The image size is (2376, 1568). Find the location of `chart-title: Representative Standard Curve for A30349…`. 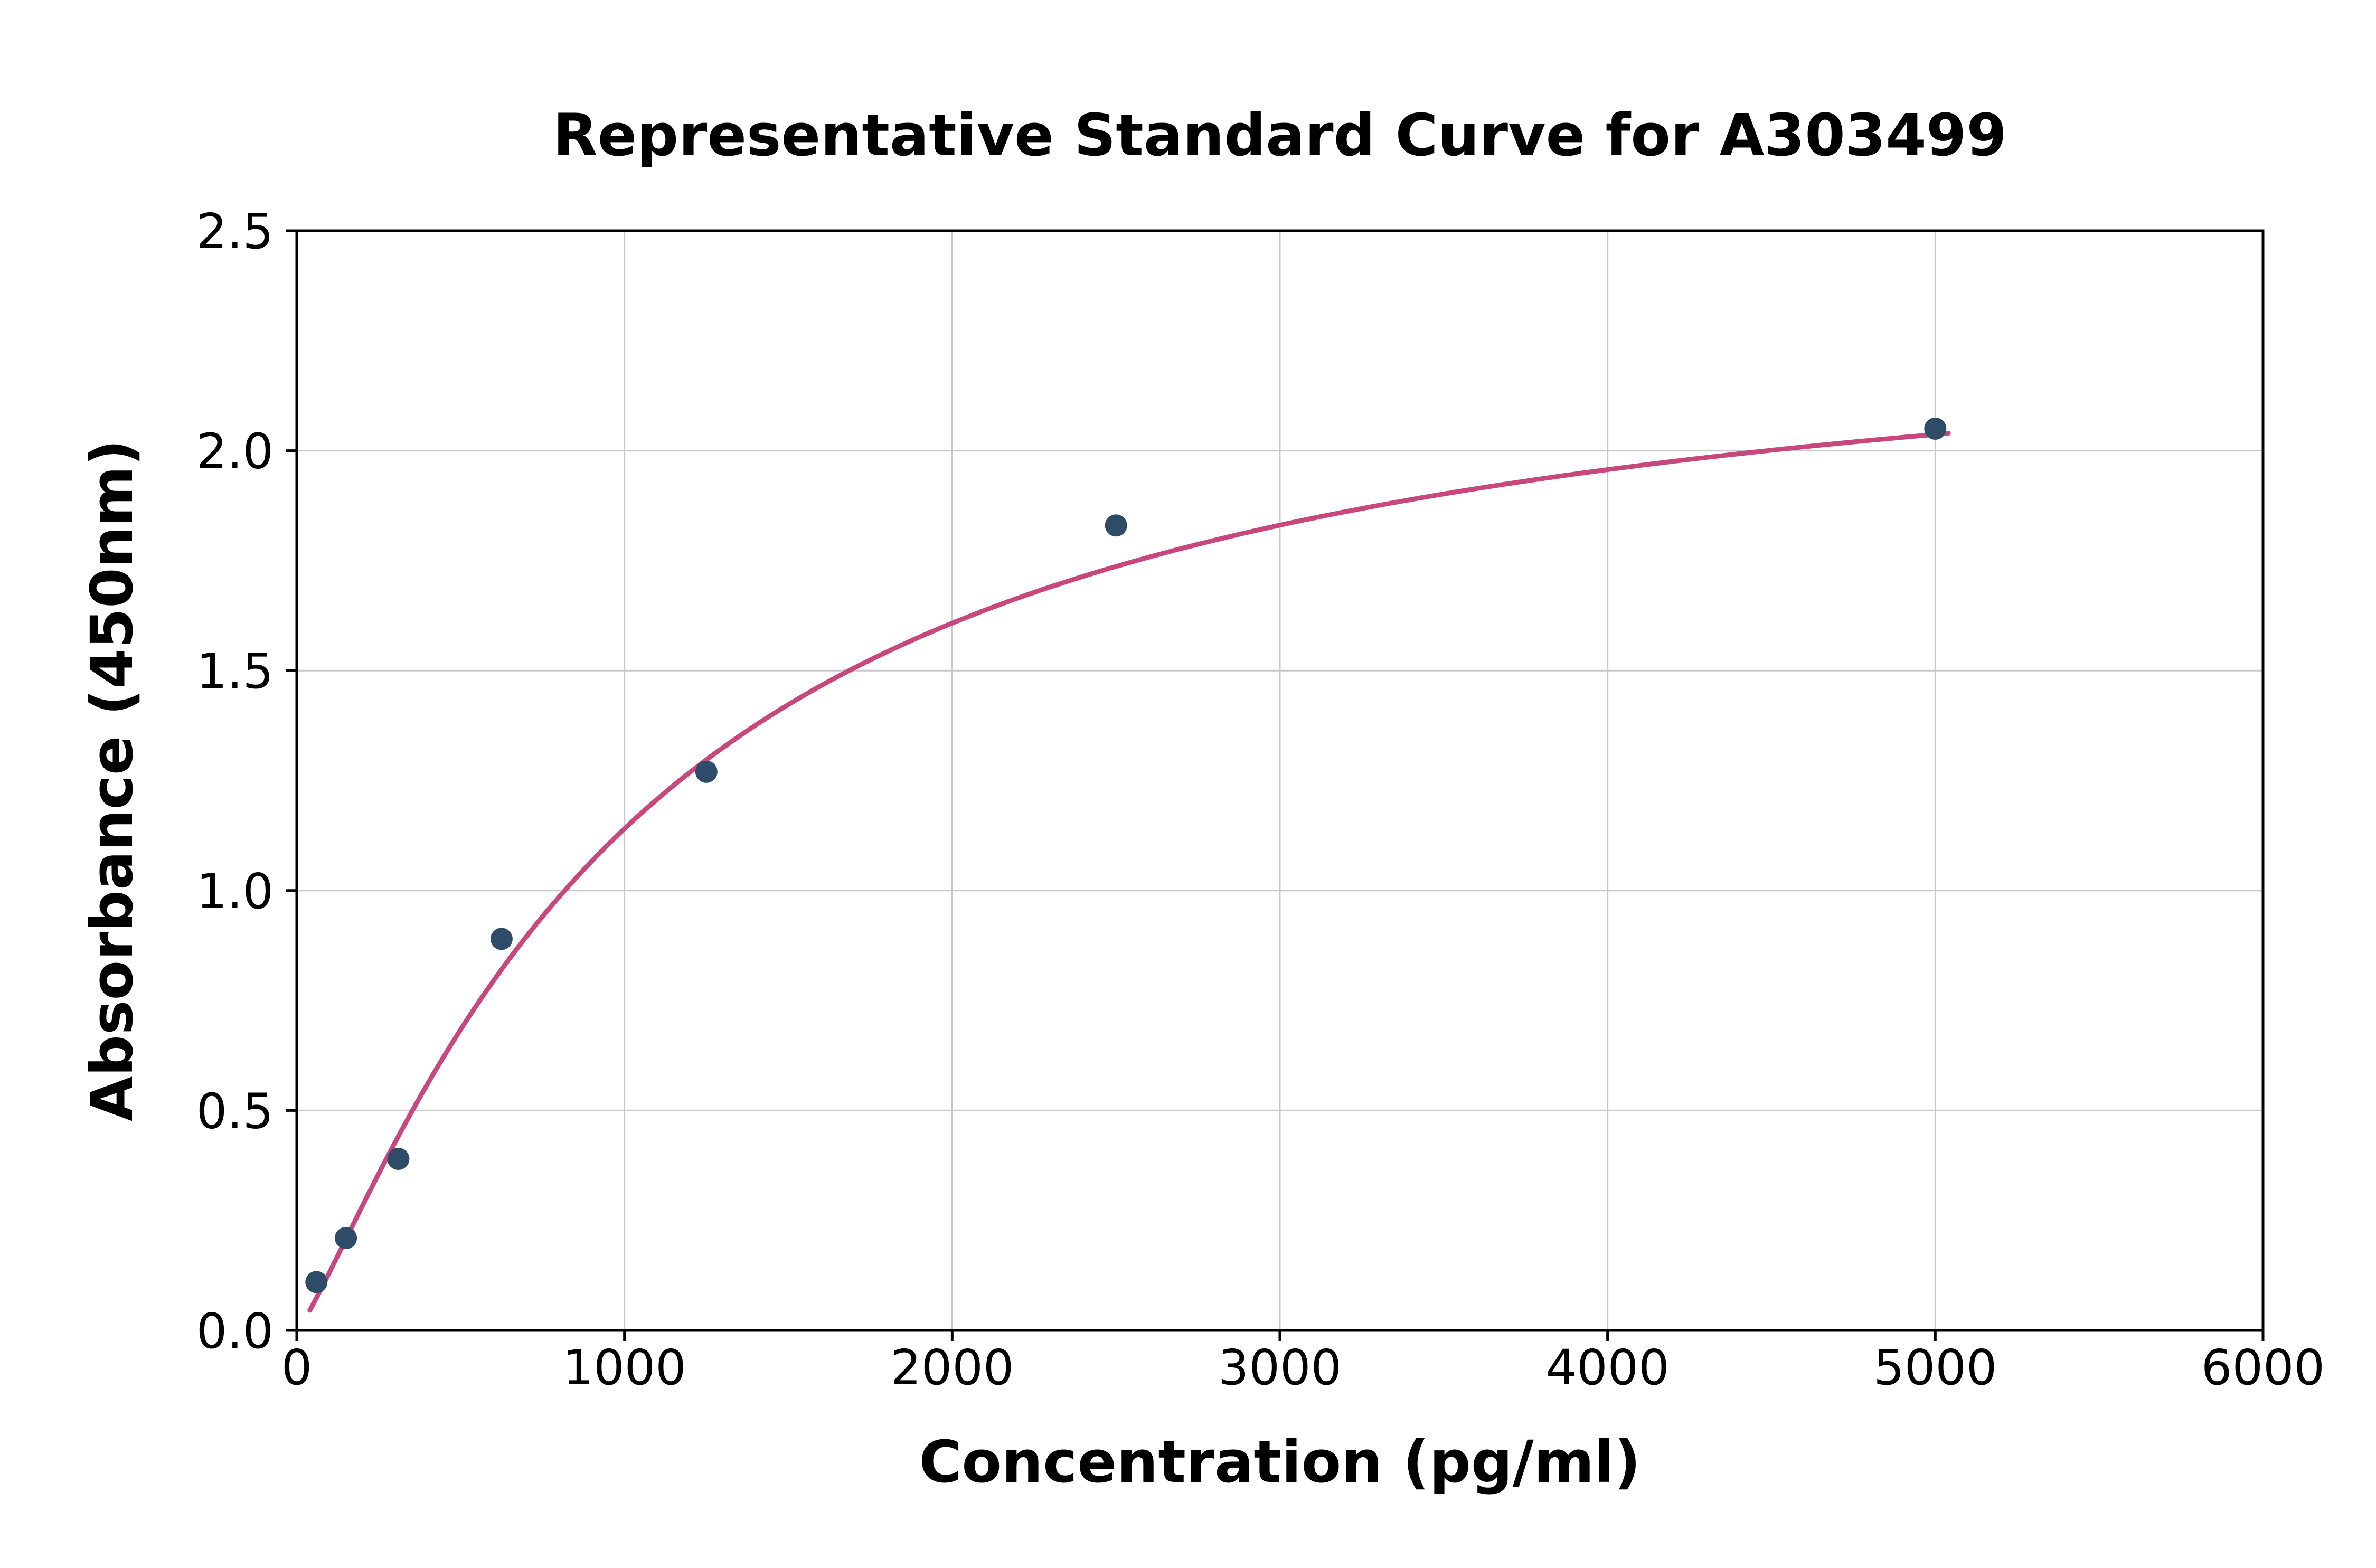

chart-title: Representative Standard Curve for A30349… is located at coordinates (1280, 135).